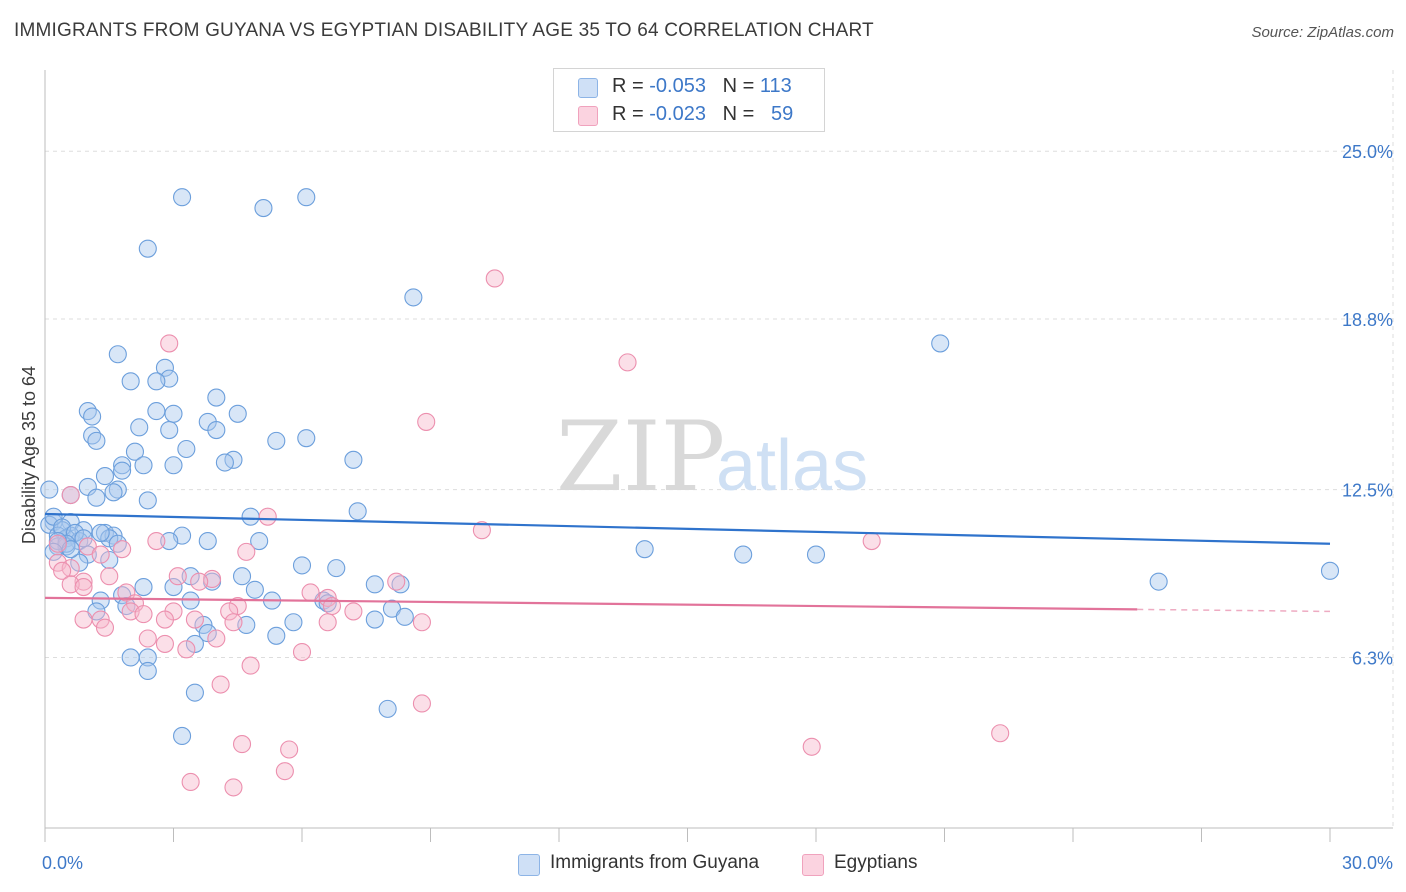 The width and height of the screenshot is (1406, 892). What do you see at coordinates (1234, 610) in the screenshot?
I see `trend-line-egyptians-extension` at bounding box center [1234, 610].